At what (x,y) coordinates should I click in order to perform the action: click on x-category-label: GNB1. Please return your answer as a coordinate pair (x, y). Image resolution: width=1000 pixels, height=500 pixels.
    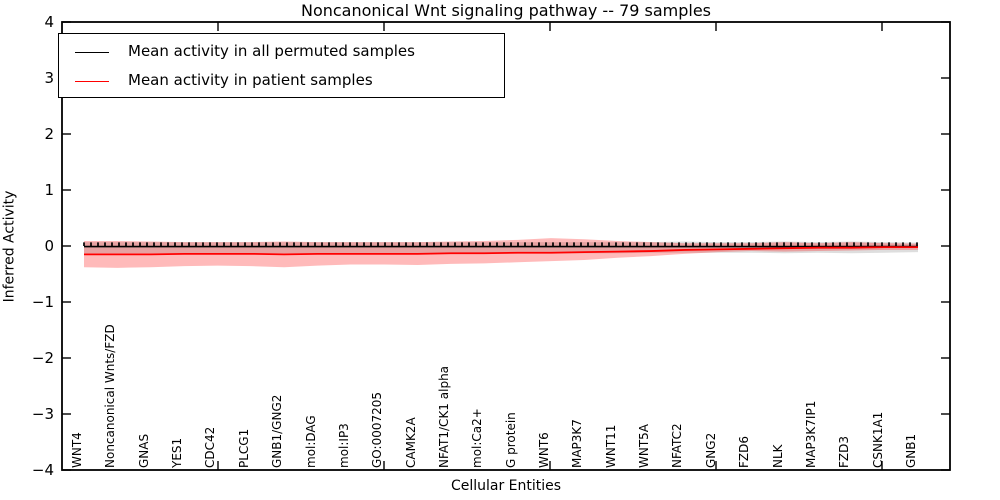
    Looking at the image, I should click on (911, 450).